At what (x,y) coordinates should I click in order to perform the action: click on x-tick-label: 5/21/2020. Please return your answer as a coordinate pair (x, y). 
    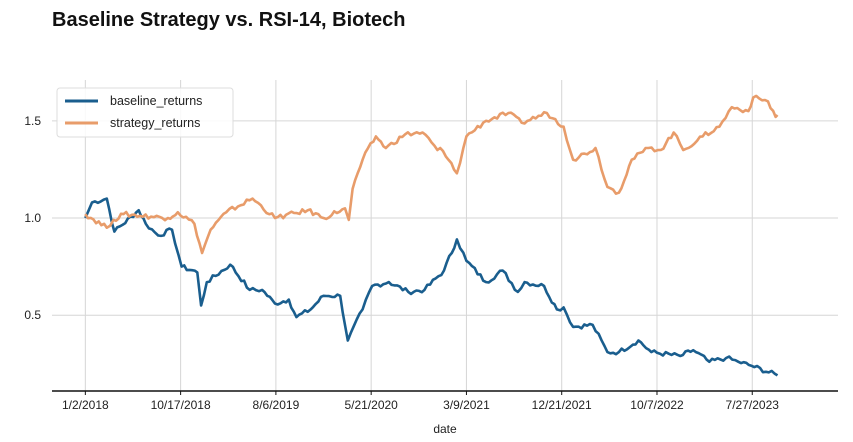
    Looking at the image, I should click on (371, 405).